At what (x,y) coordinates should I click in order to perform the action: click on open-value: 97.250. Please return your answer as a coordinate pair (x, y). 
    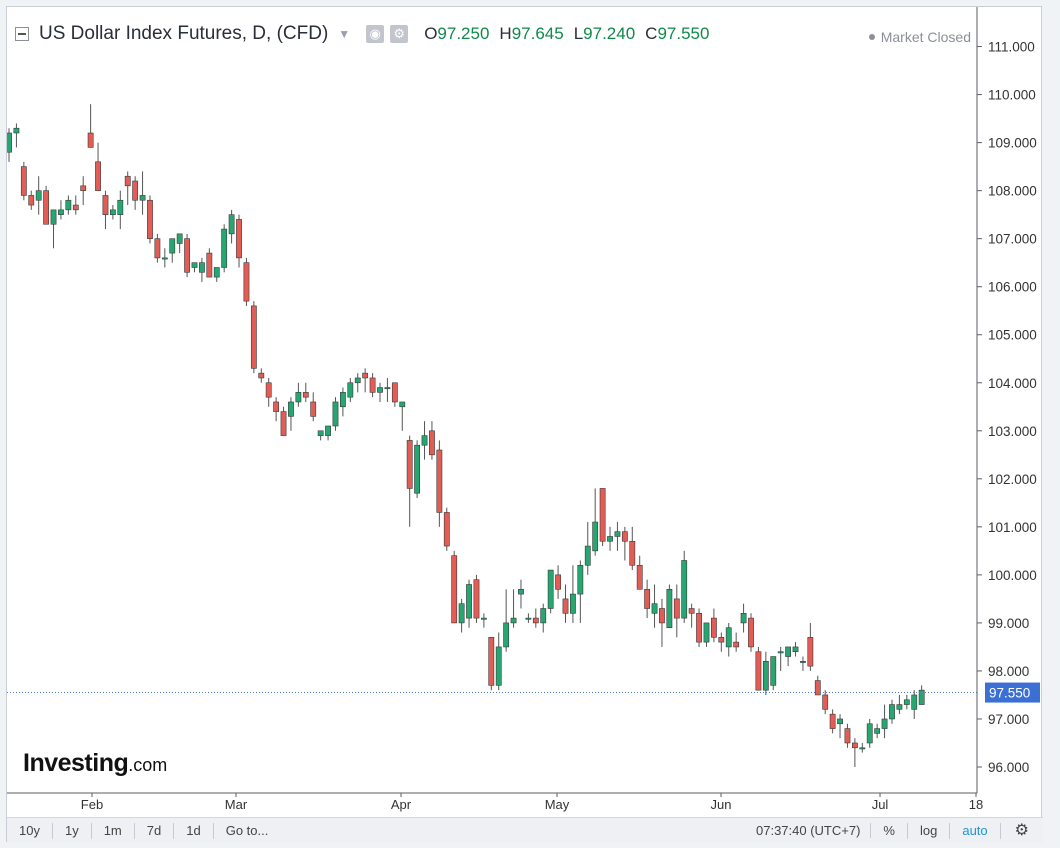
    Looking at the image, I should click on (463, 33).